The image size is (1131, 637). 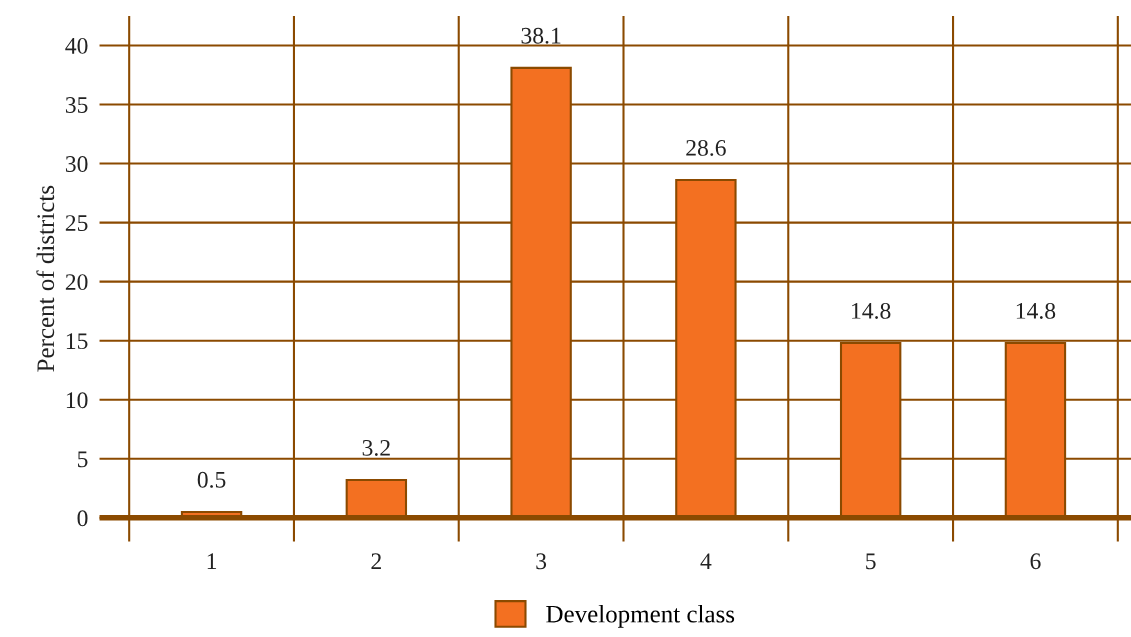 What do you see at coordinates (77, 400) in the screenshot?
I see `y-tick-label: 10` at bounding box center [77, 400].